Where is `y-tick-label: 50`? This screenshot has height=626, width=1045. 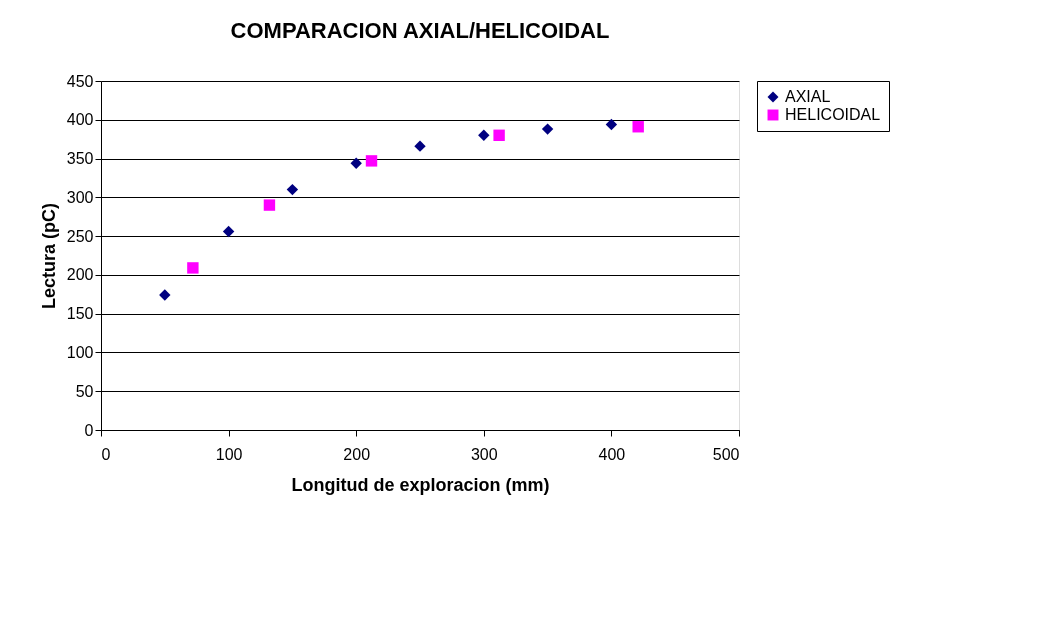
y-tick-label: 50 is located at coordinates (84, 391).